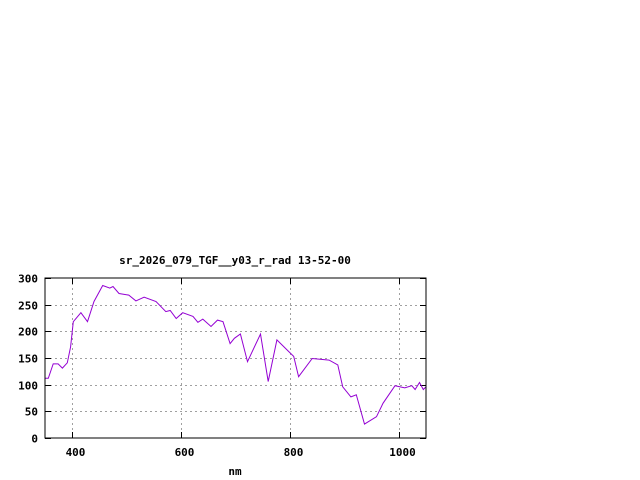  Describe the element at coordinates (235, 471) in the screenshot. I see `x-axis-label: nm` at that location.